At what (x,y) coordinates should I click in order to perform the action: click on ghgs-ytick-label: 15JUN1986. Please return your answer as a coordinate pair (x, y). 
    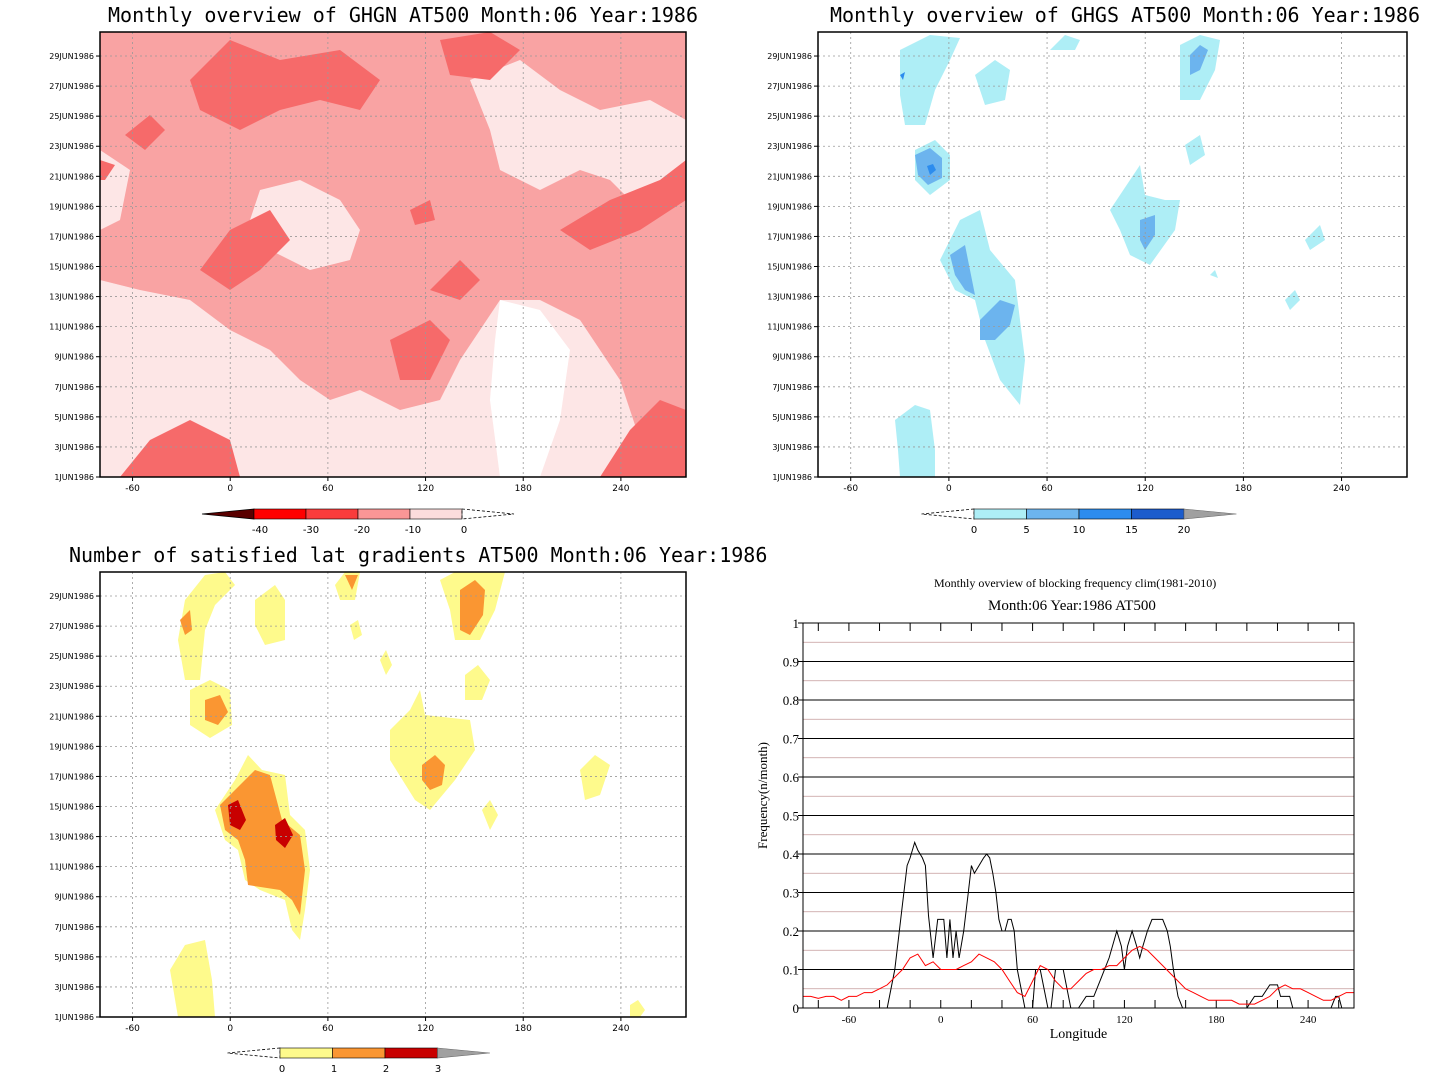
    Looking at the image, I should click on (789, 267).